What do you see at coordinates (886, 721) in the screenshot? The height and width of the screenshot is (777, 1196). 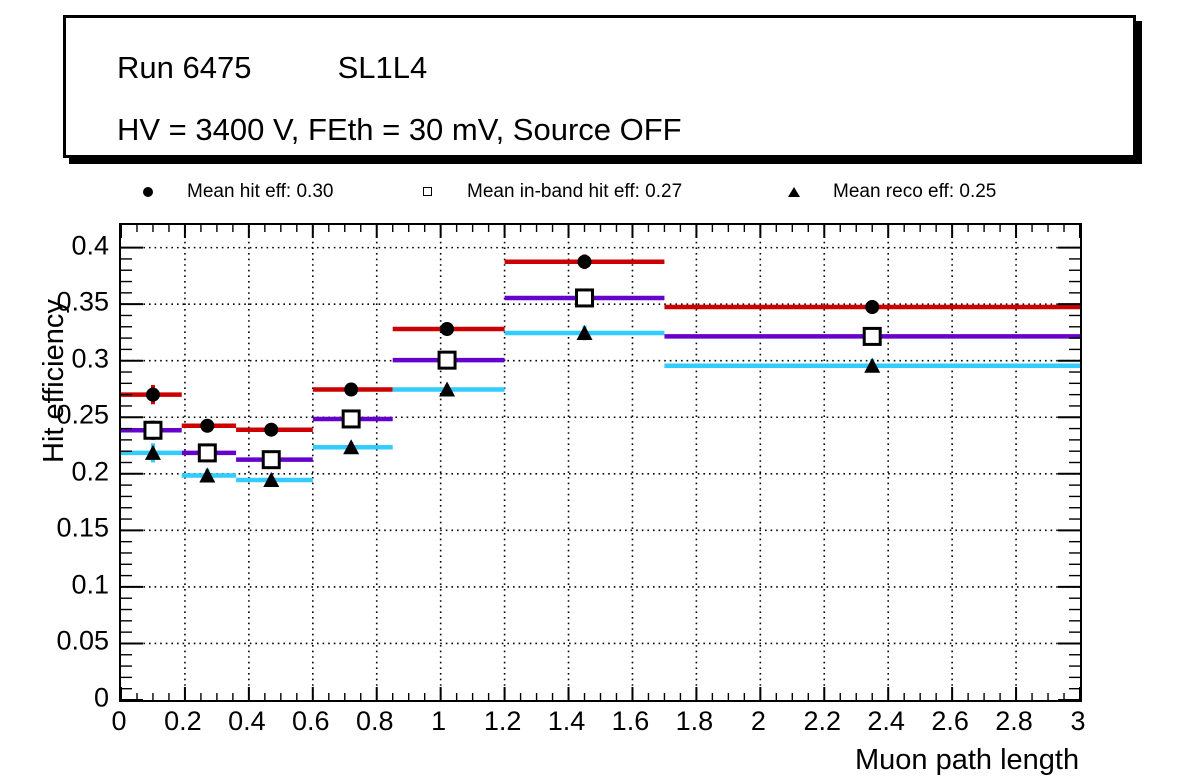 I see `x-tick-label: 2.4` at bounding box center [886, 721].